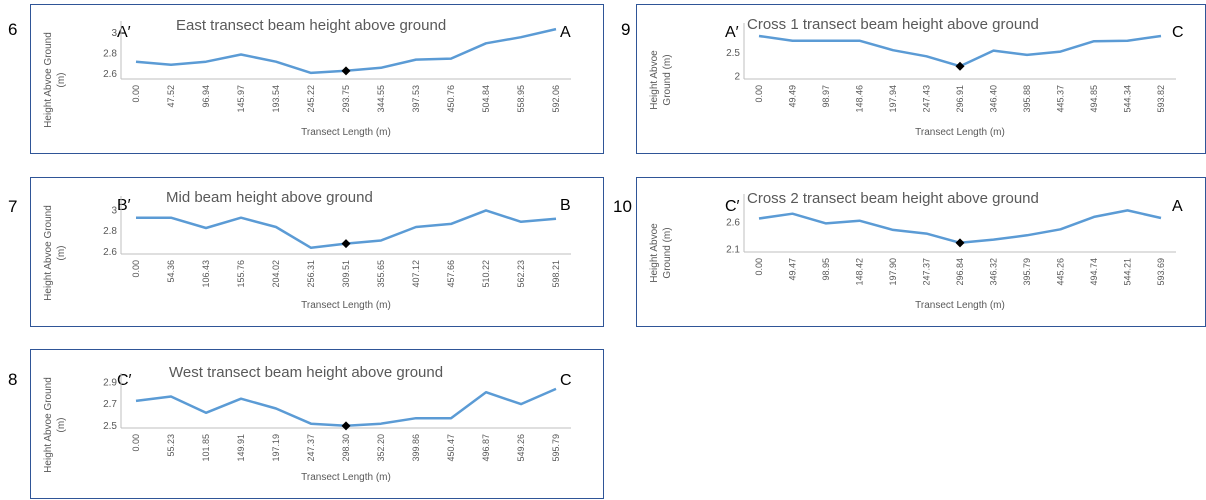 This screenshot has height=500, width=1206. What do you see at coordinates (206, 96) in the screenshot?
I see `x-tick-label: 96.94` at bounding box center [206, 96].